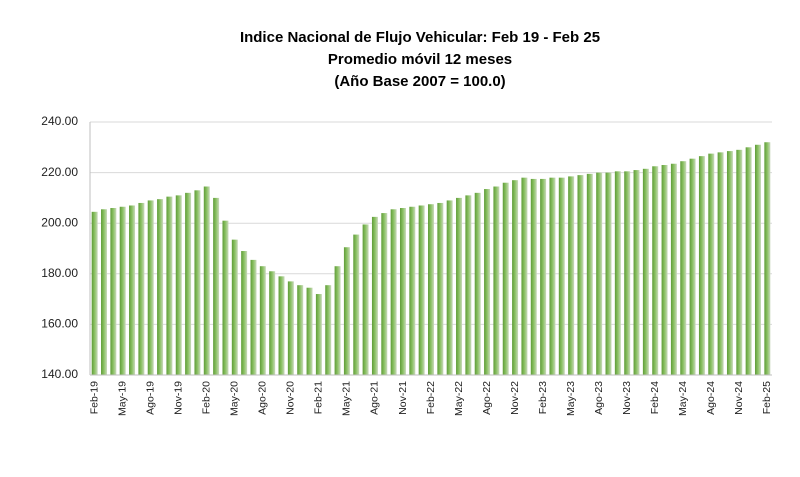  What do you see at coordinates (683, 398) in the screenshot?
I see `x-tick-label: May-24` at bounding box center [683, 398].